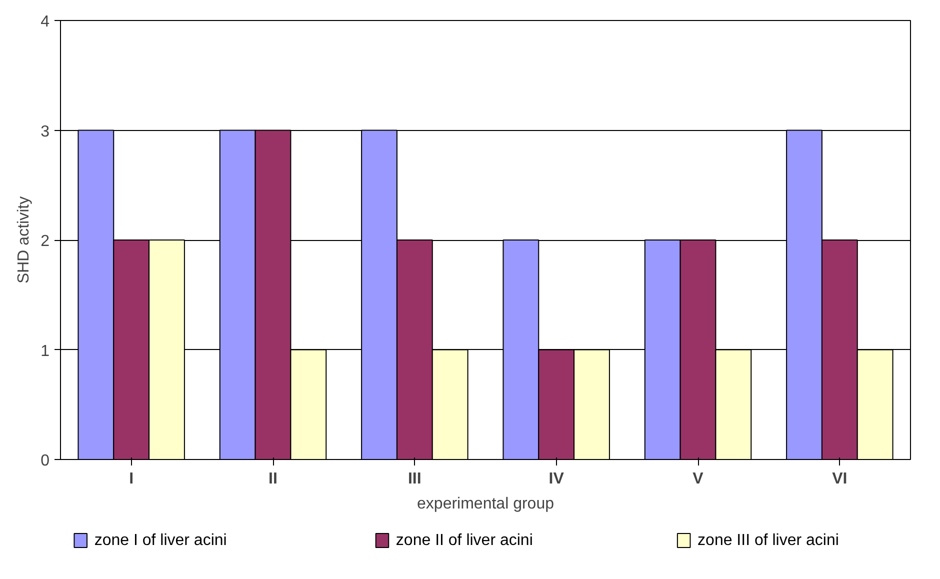 Image resolution: width=940 pixels, height=579 pixels. Describe the element at coordinates (840, 479) in the screenshot. I see `x-tick-label: VI` at that location.